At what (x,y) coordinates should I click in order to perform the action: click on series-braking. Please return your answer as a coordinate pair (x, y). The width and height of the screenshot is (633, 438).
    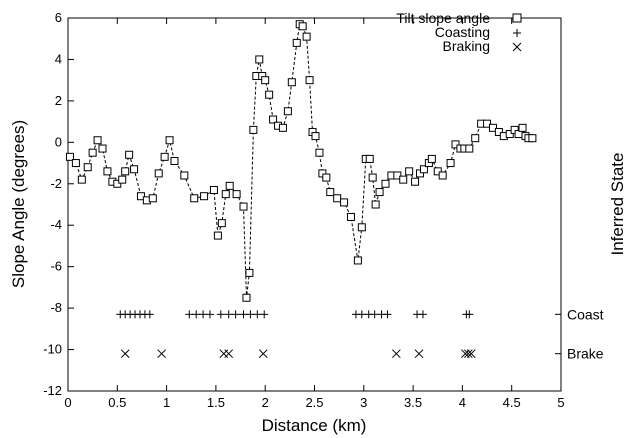
    Looking at the image, I should click on (298, 354).